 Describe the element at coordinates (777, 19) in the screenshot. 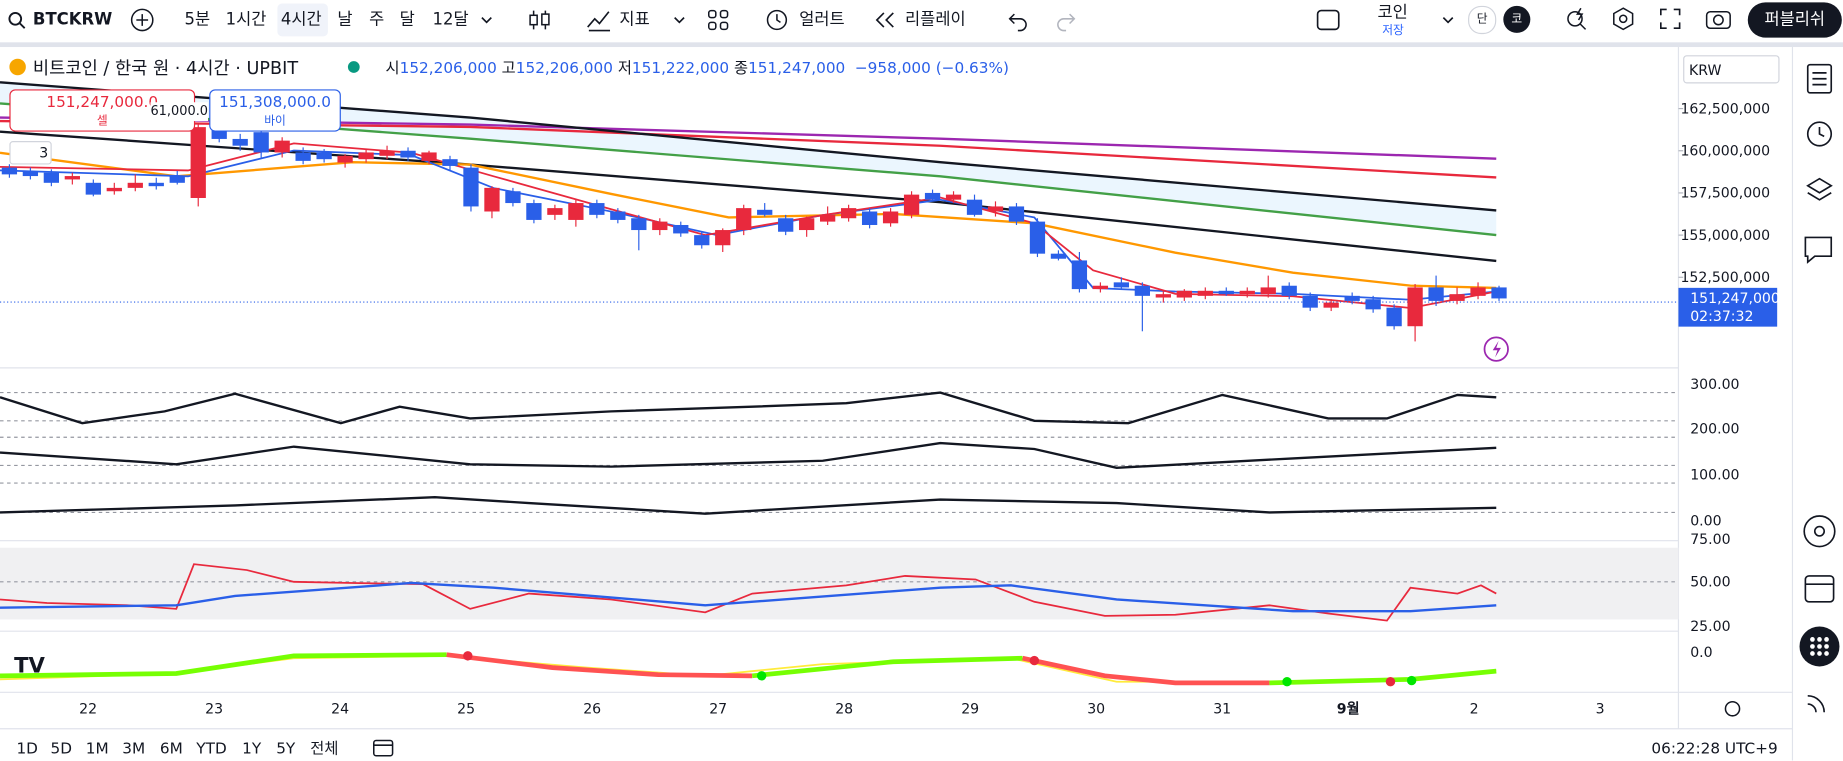

I see `alert-icon` at that location.